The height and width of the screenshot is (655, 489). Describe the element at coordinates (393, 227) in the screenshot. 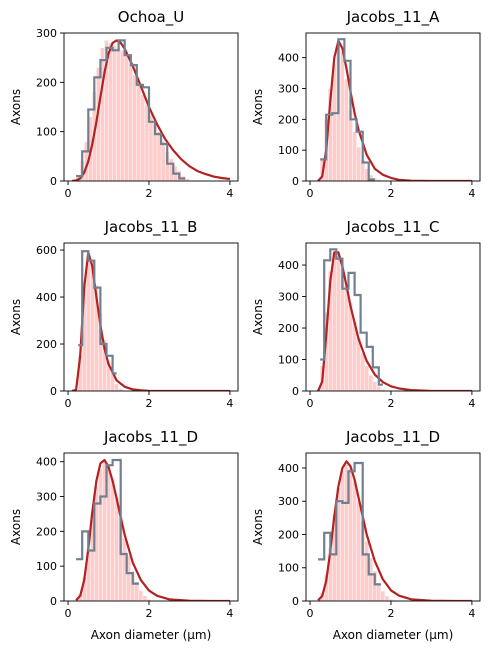

I see `panel-title: Jacobs_11_C` at that location.